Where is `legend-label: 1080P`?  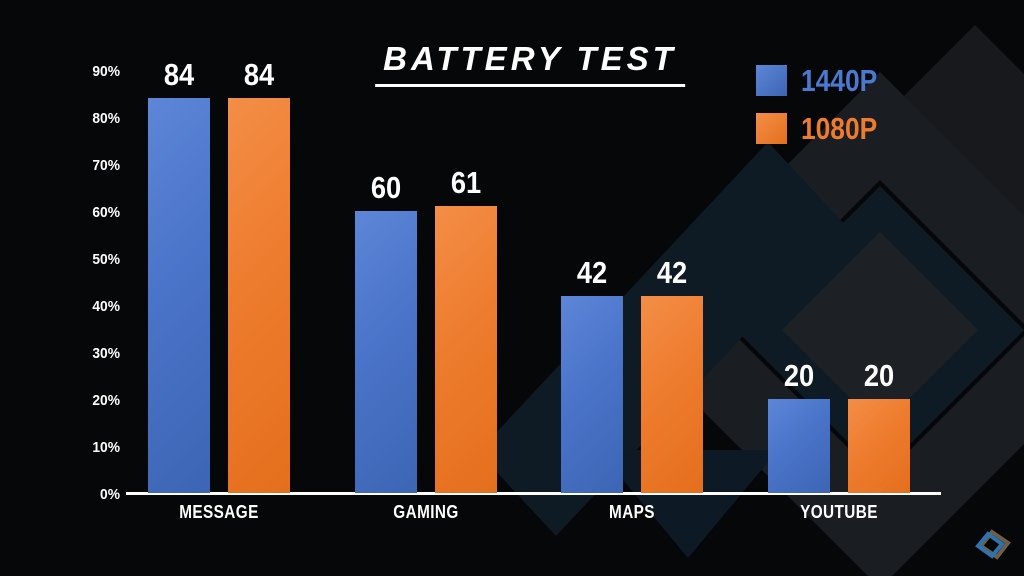 legend-label: 1080P is located at coordinates (839, 128).